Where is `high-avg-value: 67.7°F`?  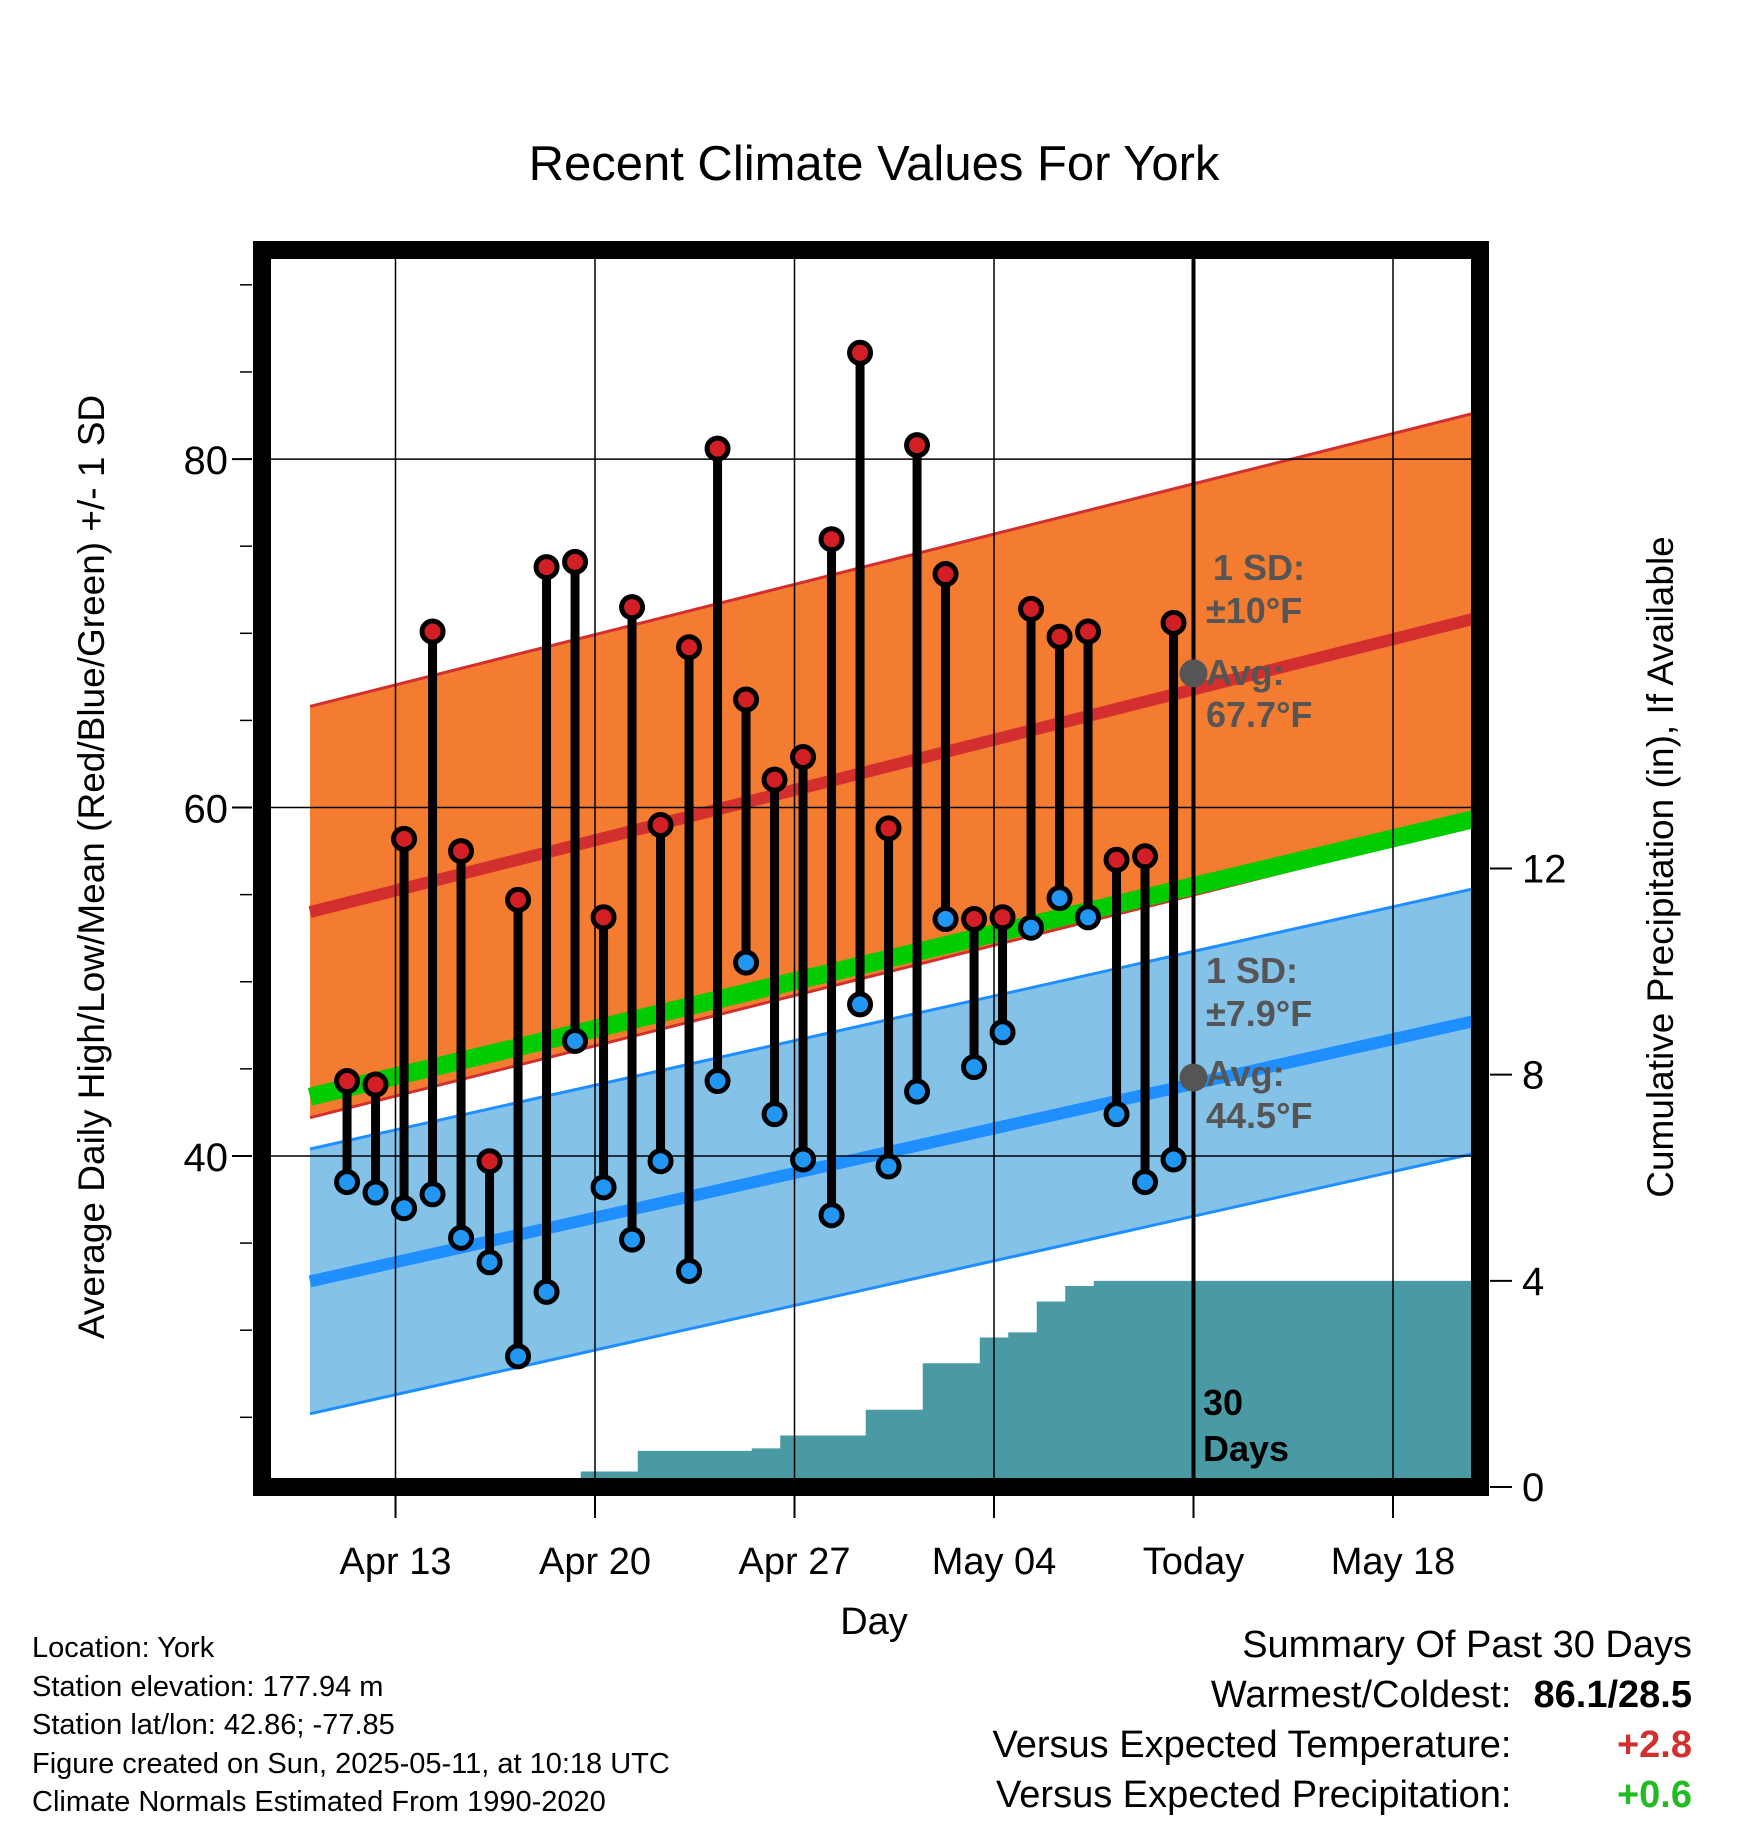 high-avg-value: 67.7°F is located at coordinates (1259, 714).